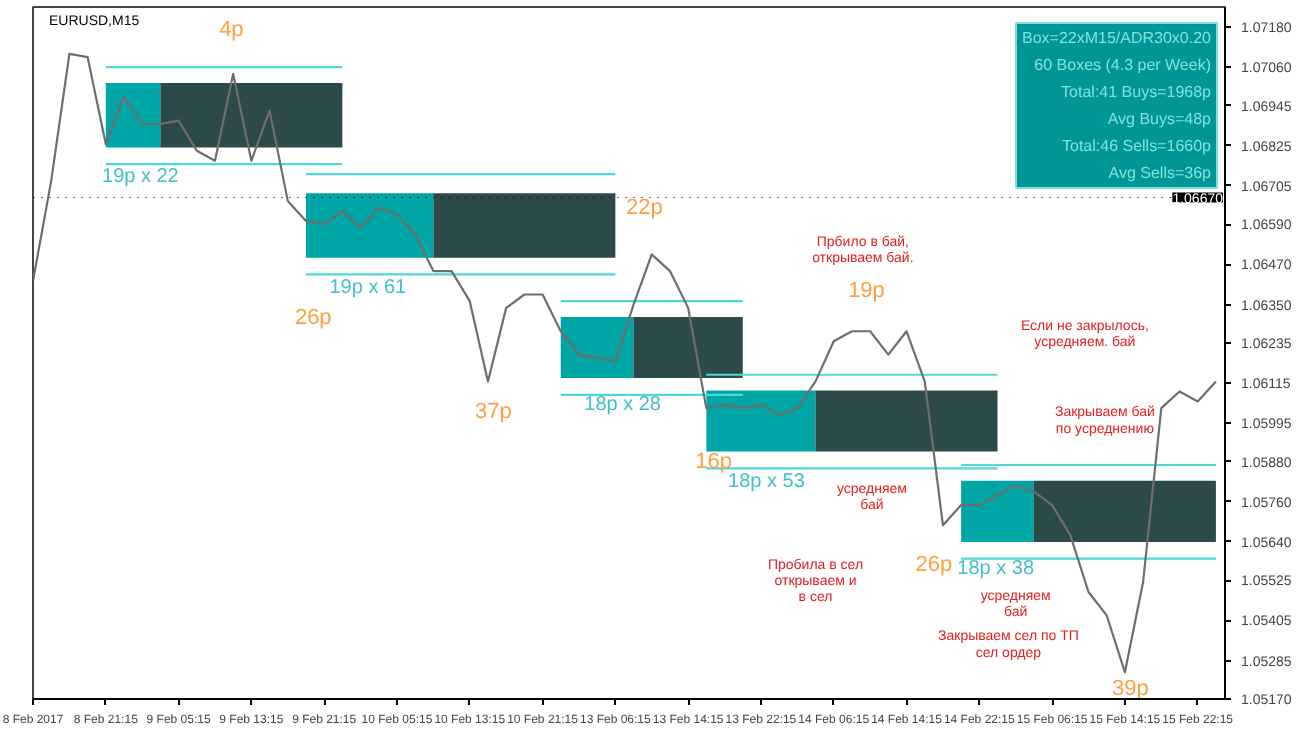 The width and height of the screenshot is (1300, 732). Describe the element at coordinates (866, 291) in the screenshot. I see `annotation: 19p` at that location.